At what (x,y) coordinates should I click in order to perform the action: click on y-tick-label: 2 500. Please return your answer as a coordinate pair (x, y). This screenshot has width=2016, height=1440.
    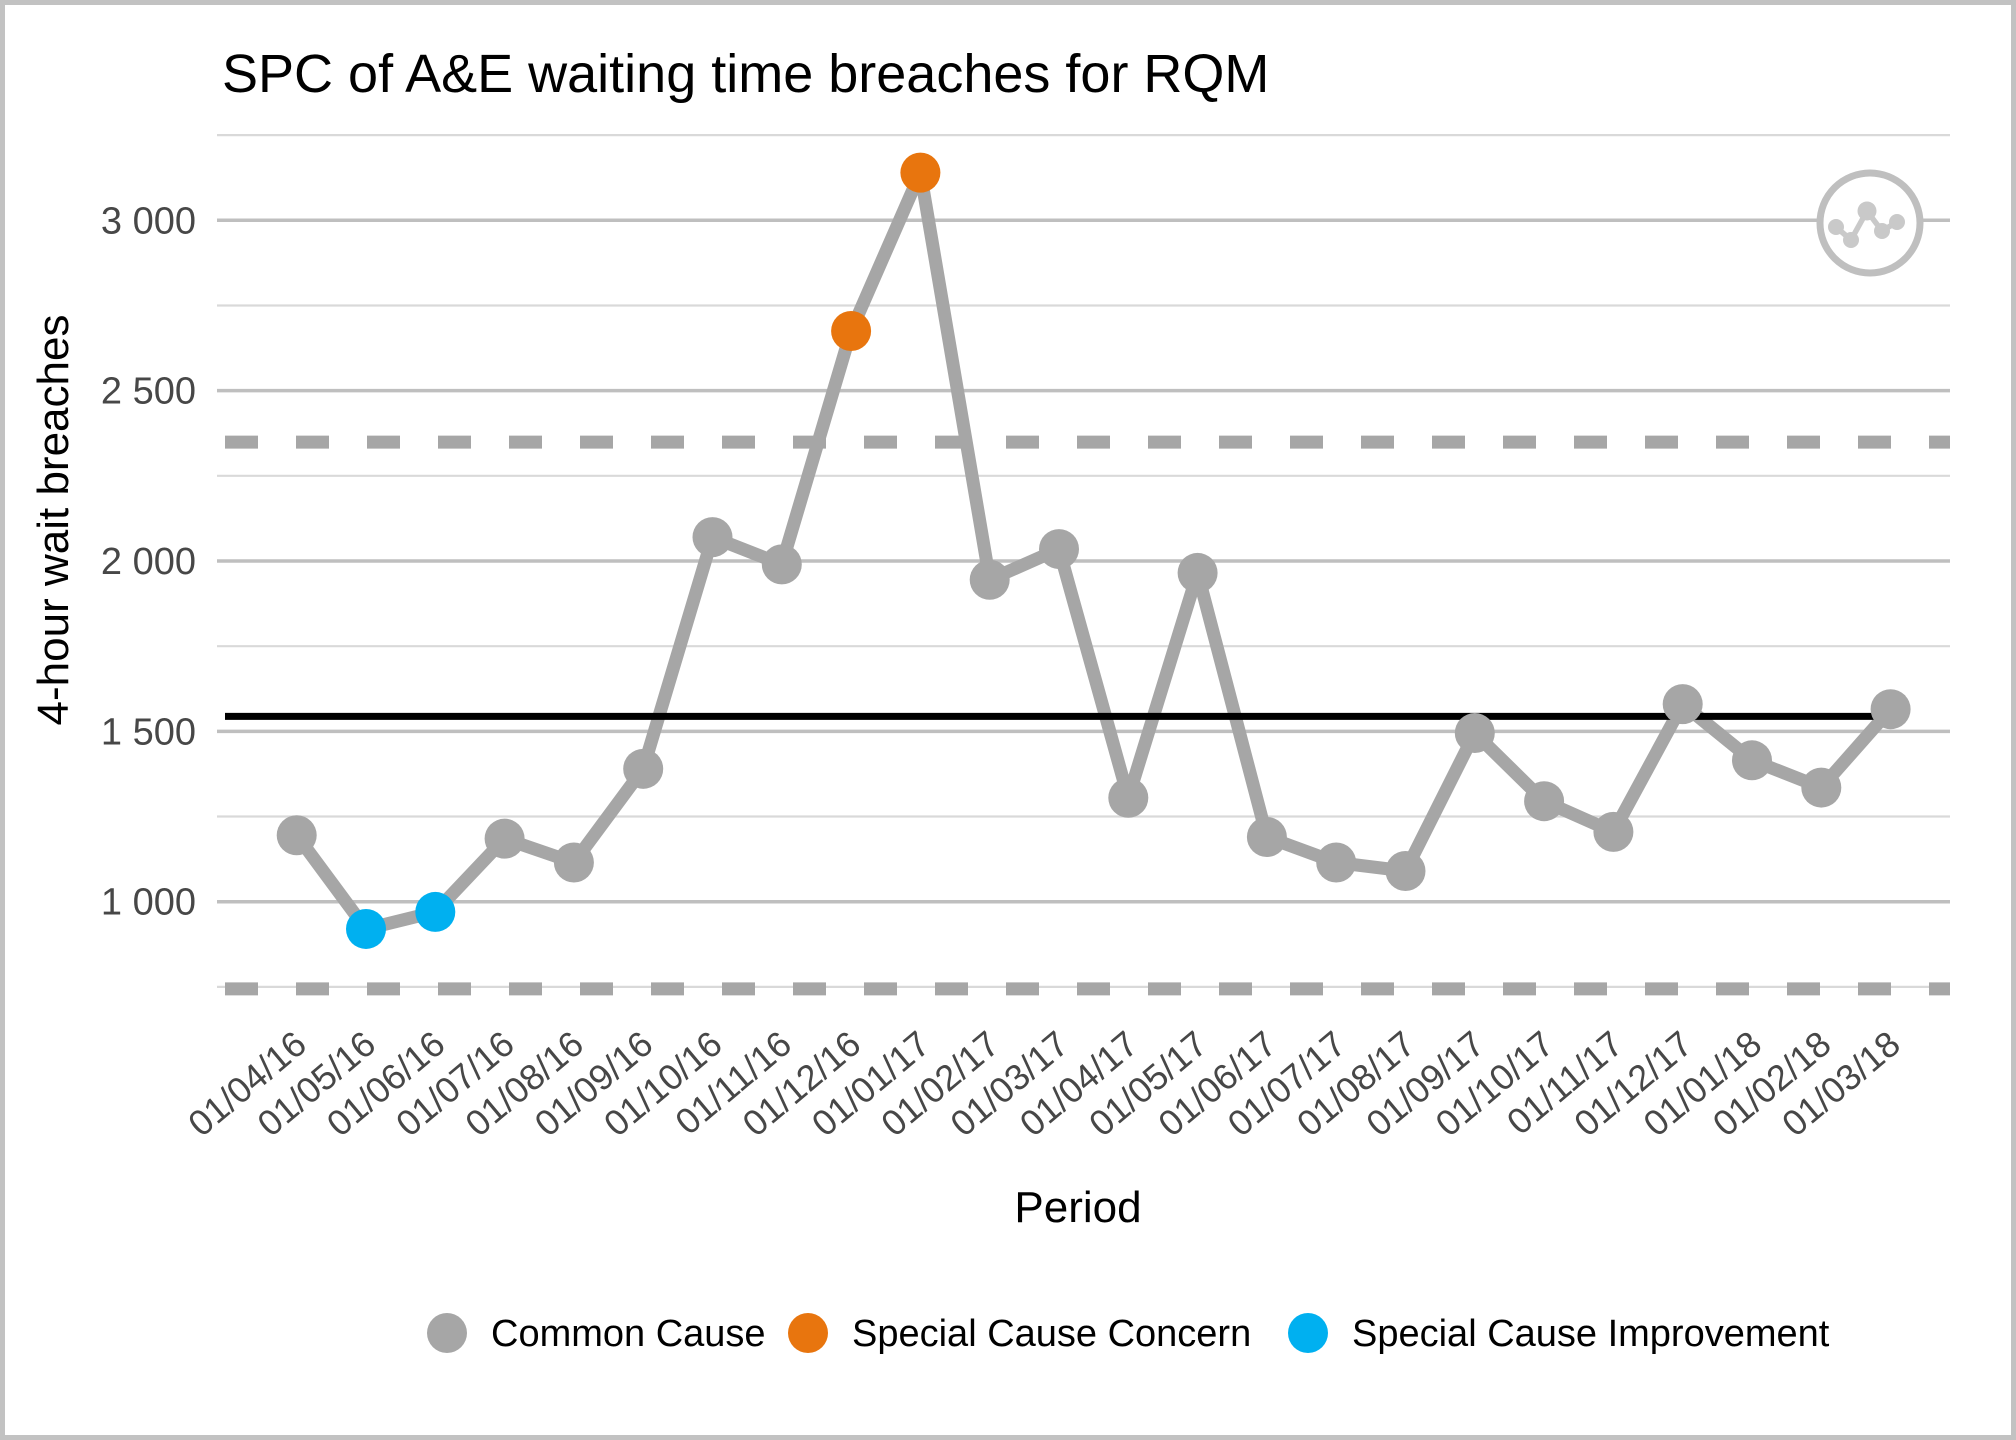
    Looking at the image, I should click on (148, 392).